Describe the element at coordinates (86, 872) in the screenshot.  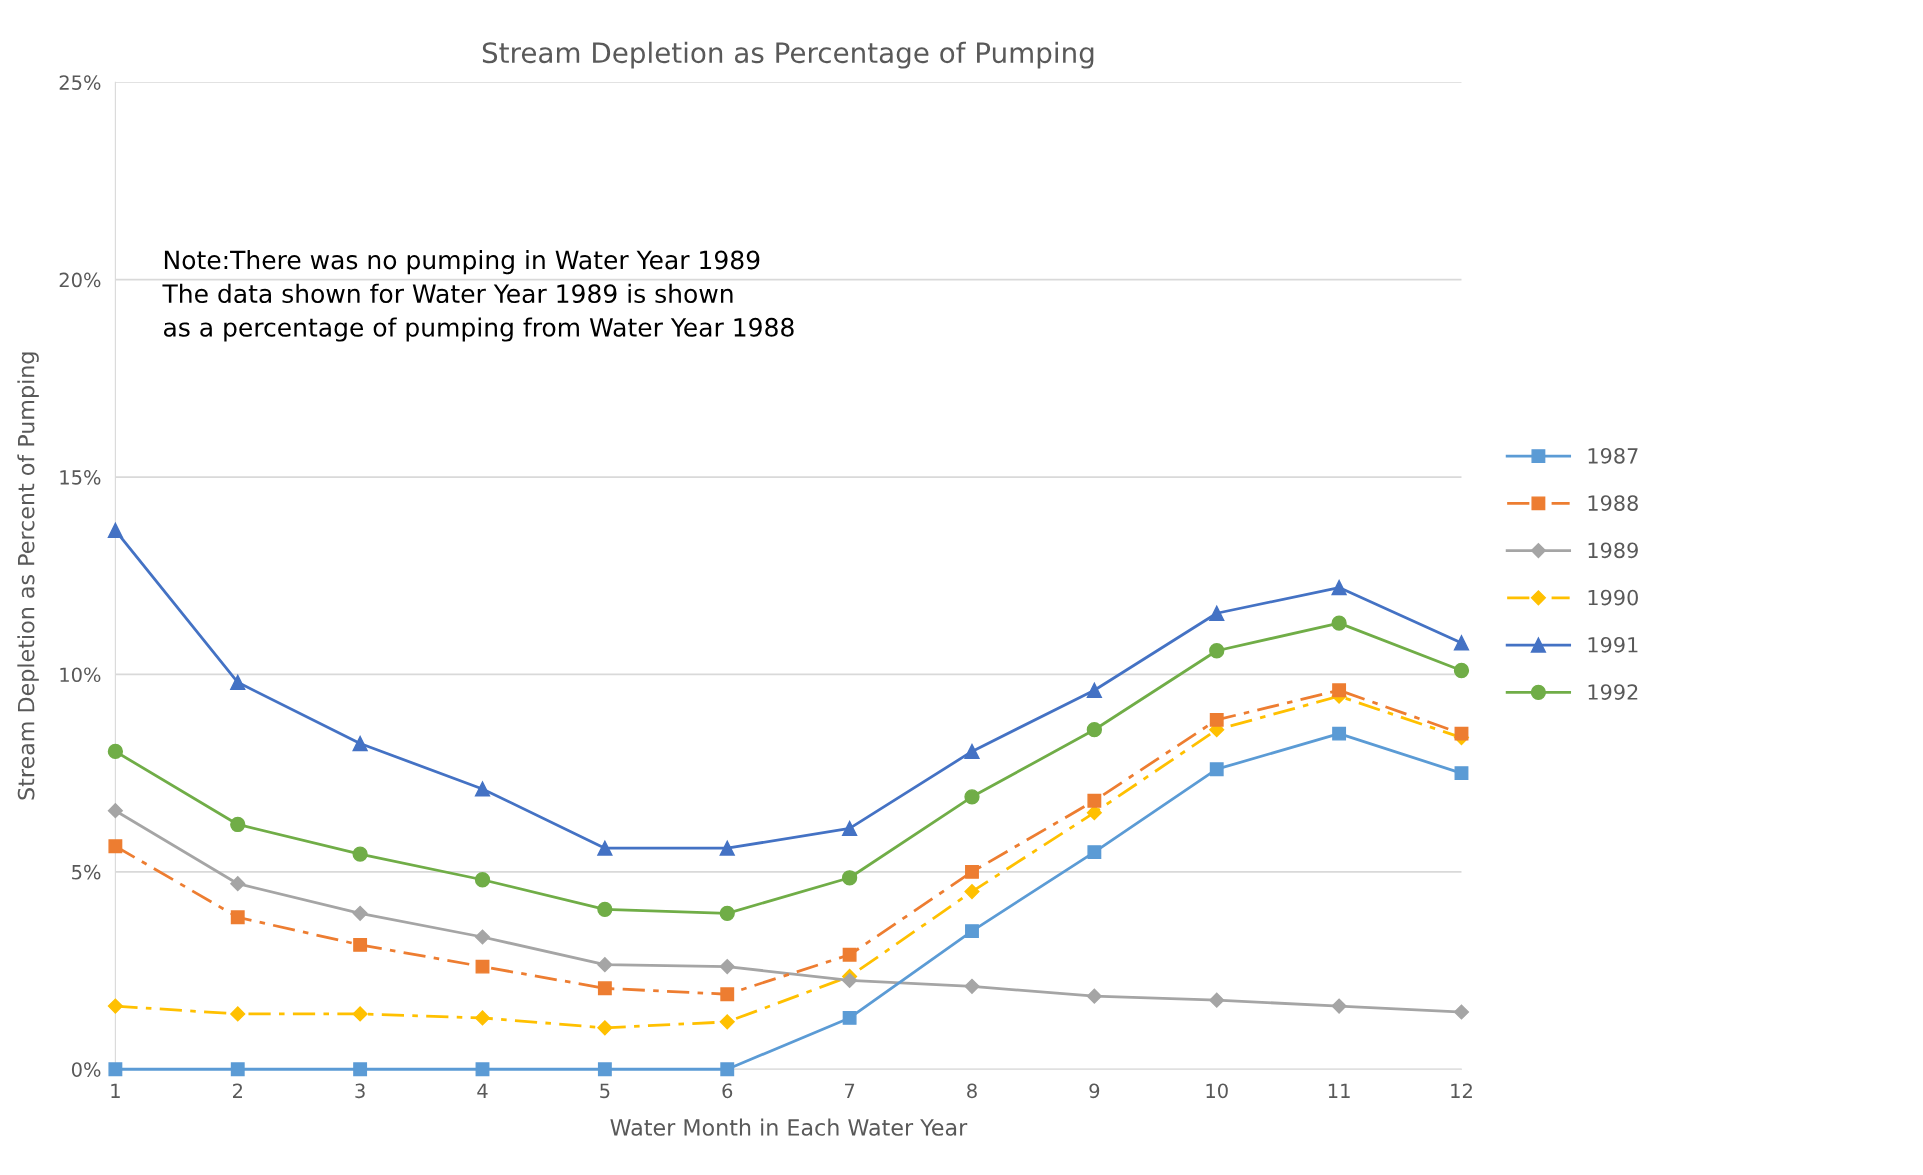
I see `y-tick-label: 5%` at that location.